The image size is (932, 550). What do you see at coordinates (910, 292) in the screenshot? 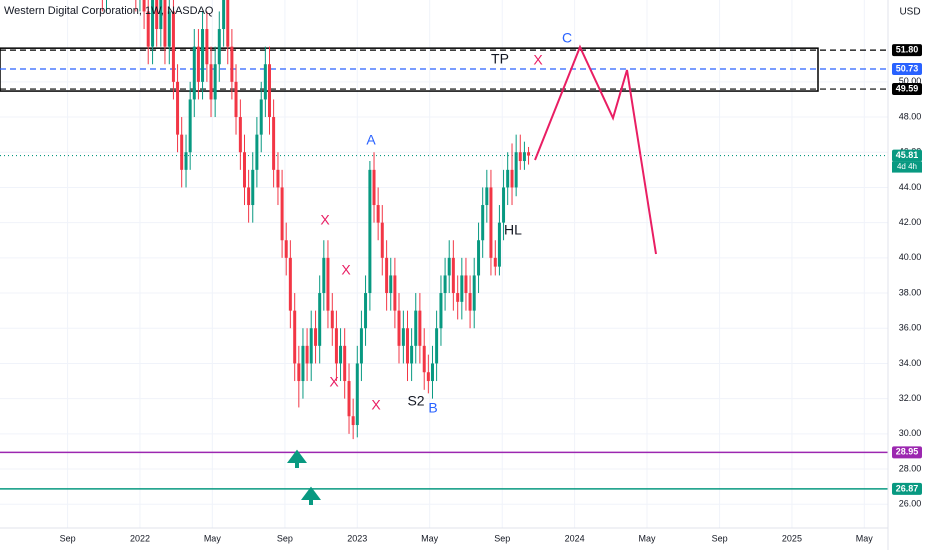
I see `y-tick-label: 38.00` at bounding box center [910, 292].